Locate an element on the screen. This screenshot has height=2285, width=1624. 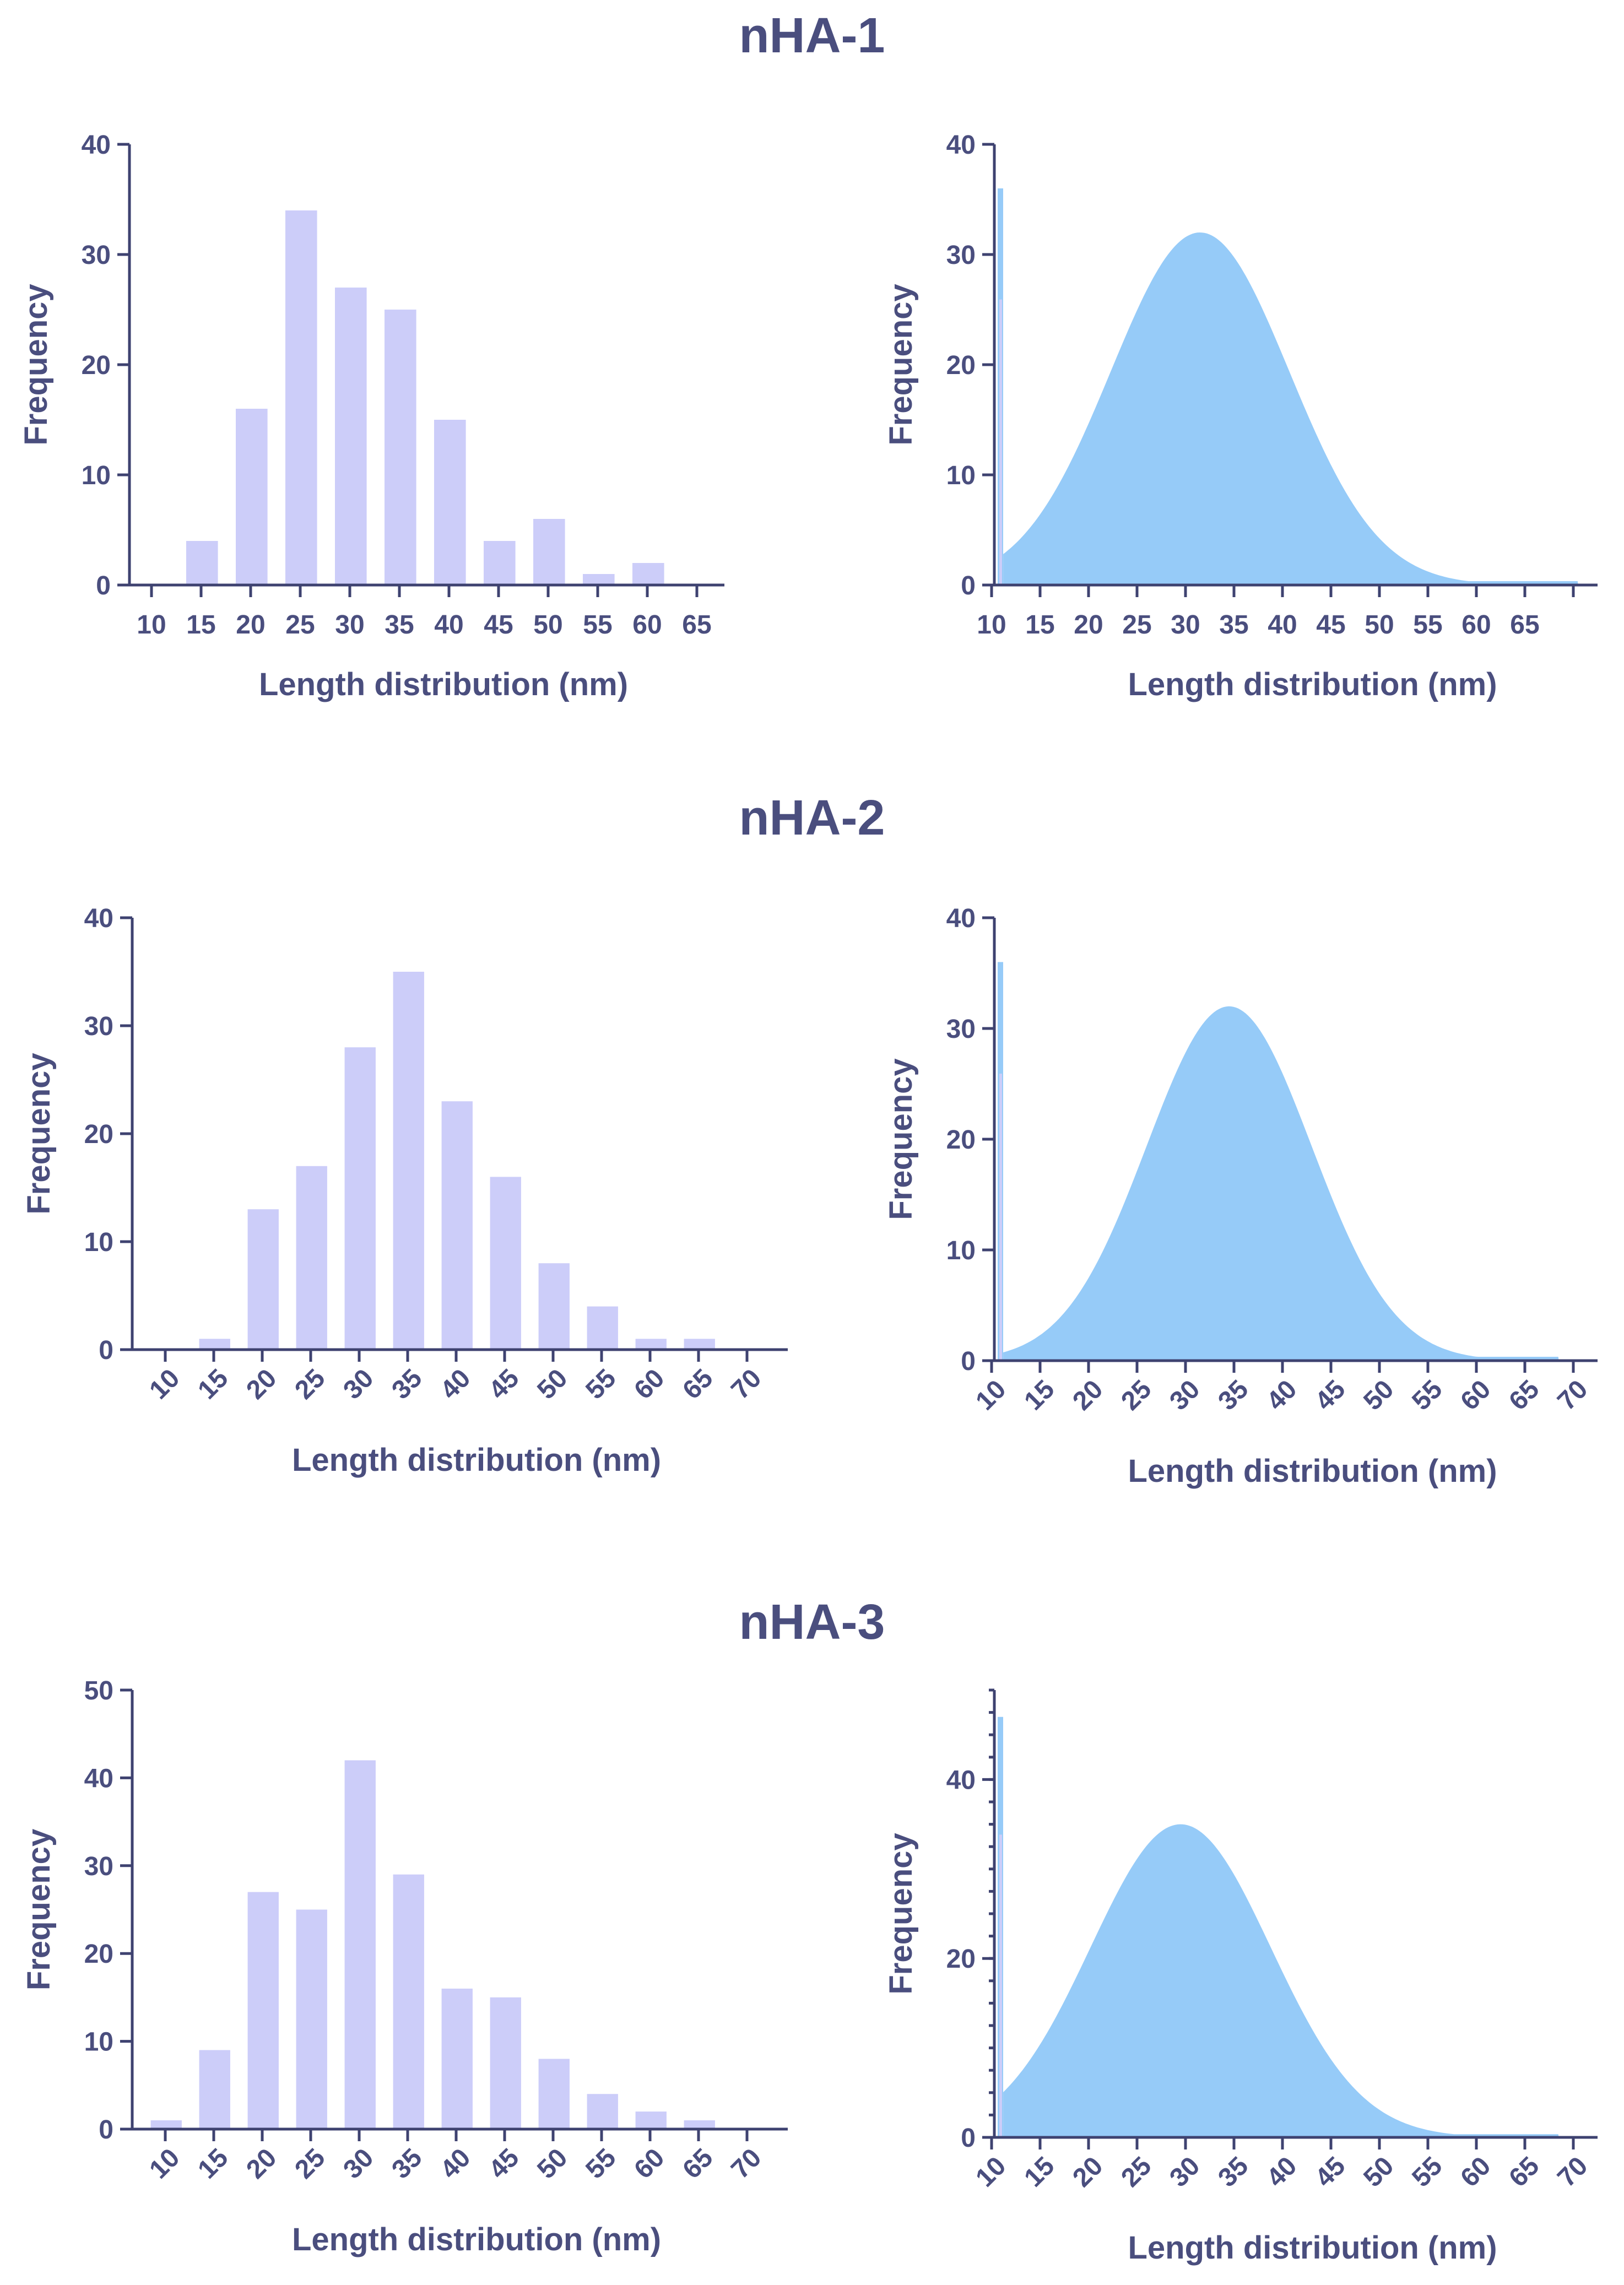
histogram-y-tick-label: 50 is located at coordinates (99, 1691).